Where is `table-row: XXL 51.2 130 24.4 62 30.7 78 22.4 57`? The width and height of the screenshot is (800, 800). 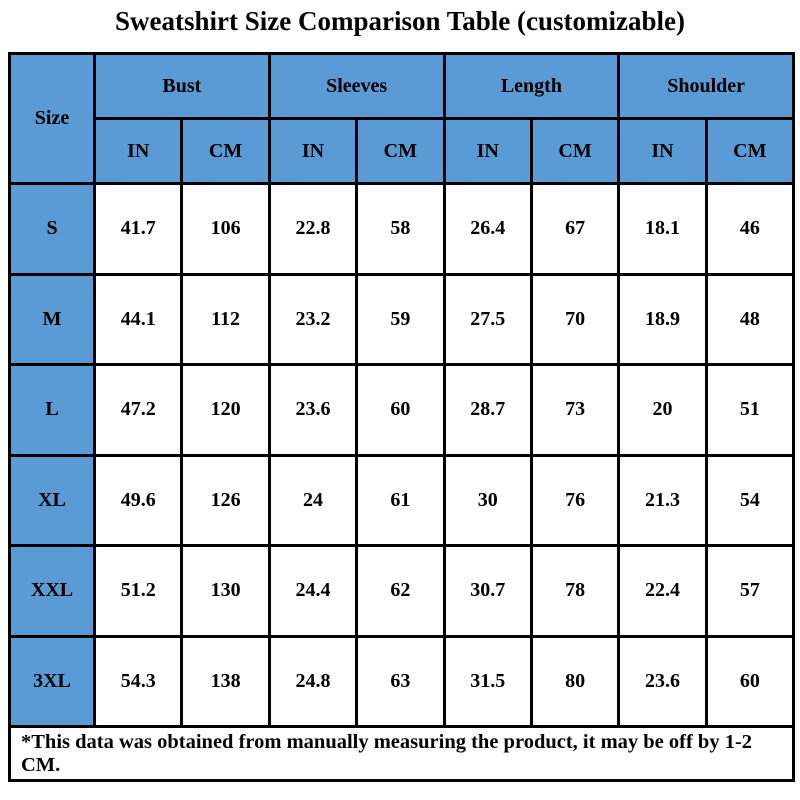
table-row: XXL 51.2 130 24.4 62 30.7 78 22.4 57 is located at coordinates (402, 591).